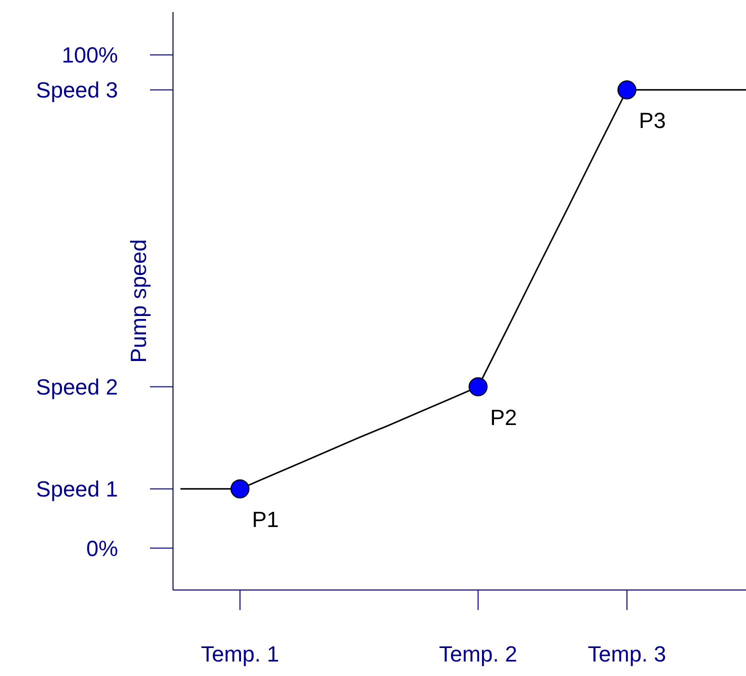 This screenshot has height=676, width=746. I want to click on annotation: P2, so click(504, 417).